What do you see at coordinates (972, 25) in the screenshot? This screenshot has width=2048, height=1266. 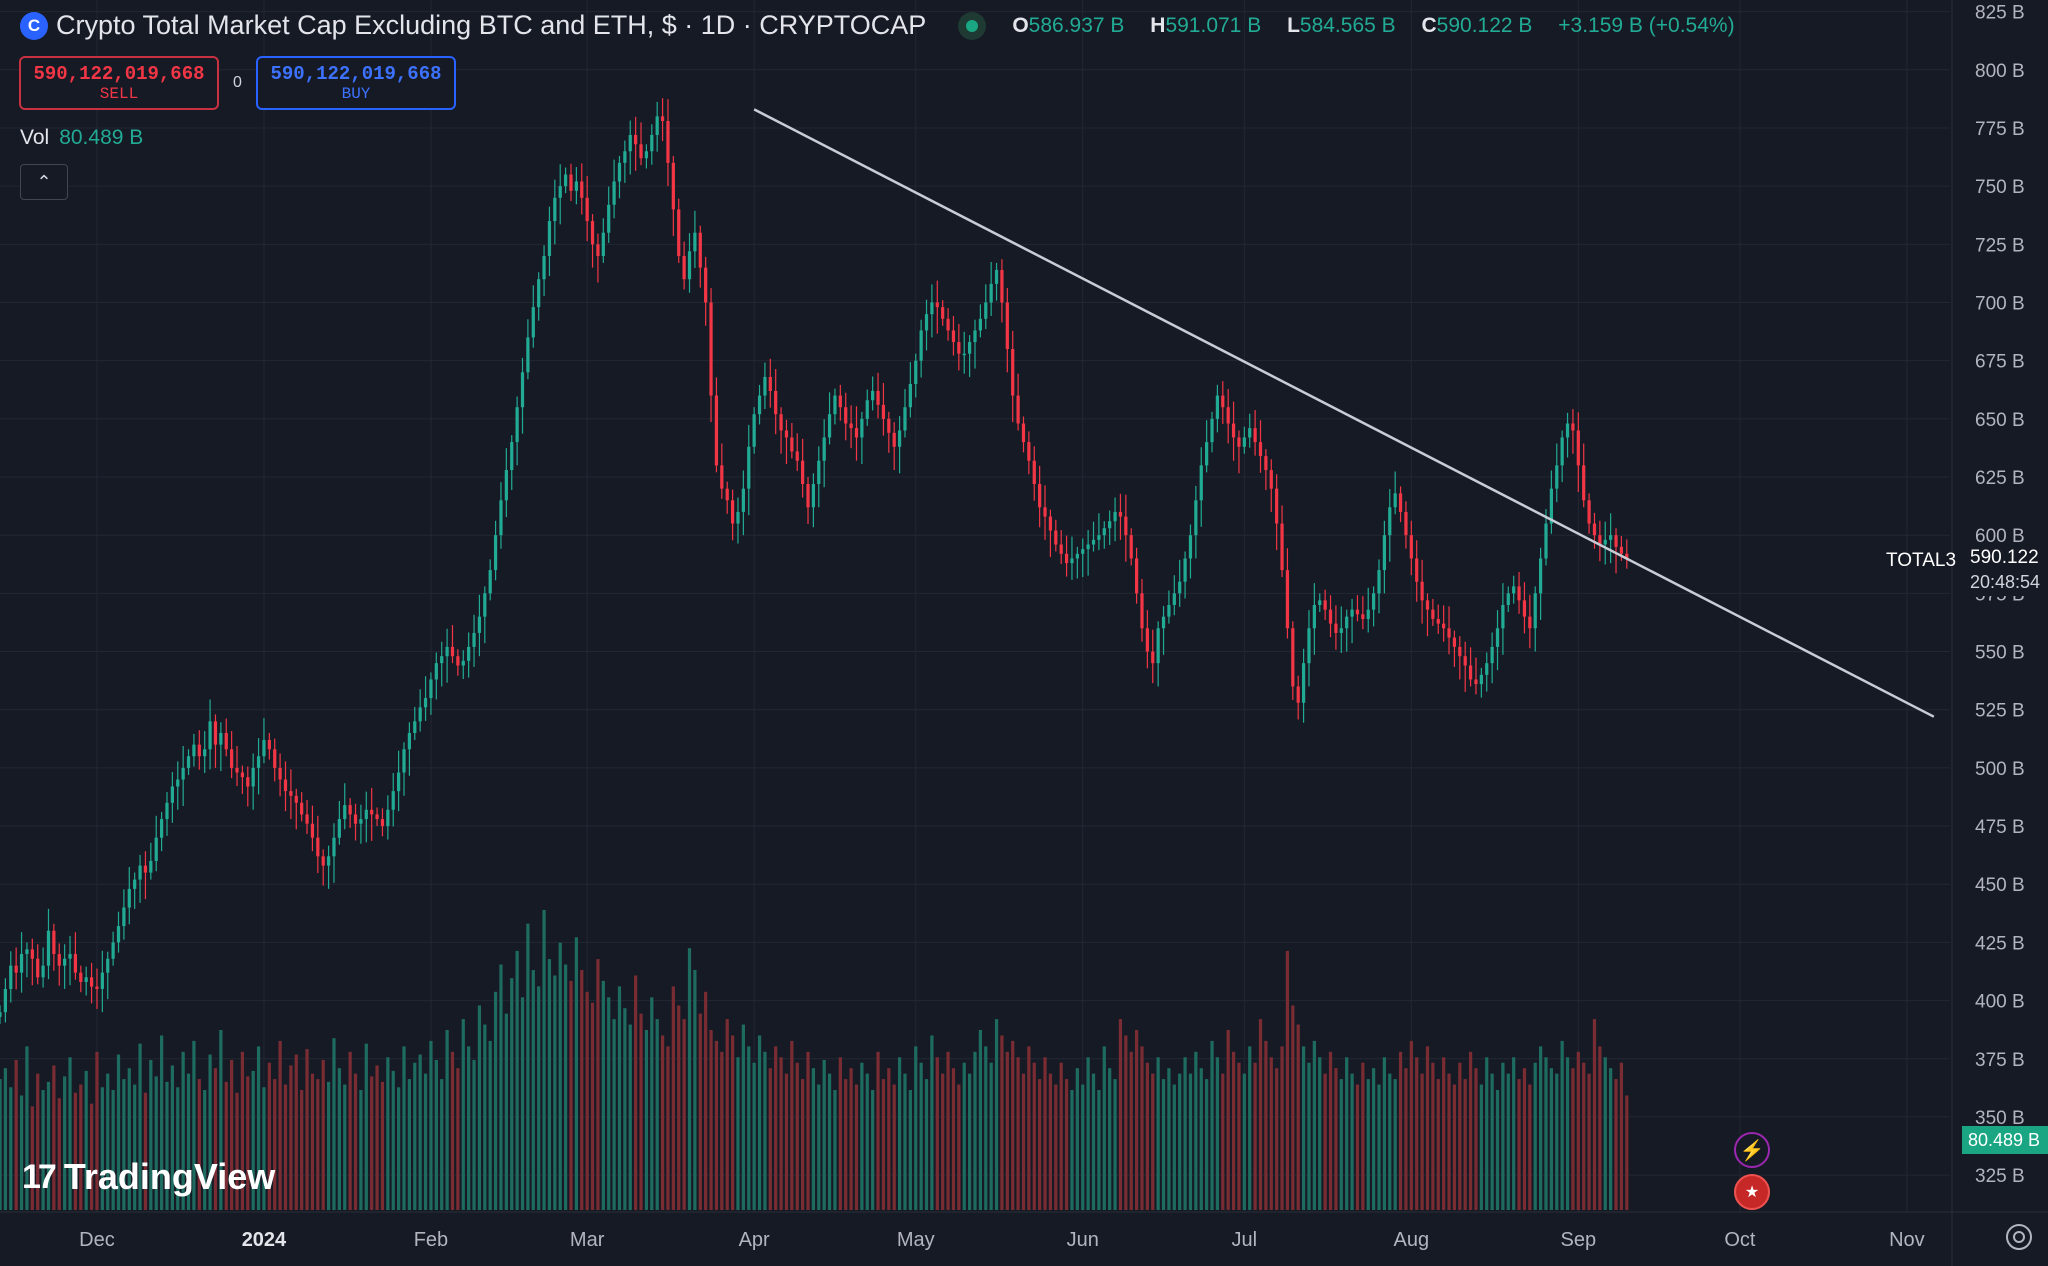 I see `market-status-icon` at bounding box center [972, 25].